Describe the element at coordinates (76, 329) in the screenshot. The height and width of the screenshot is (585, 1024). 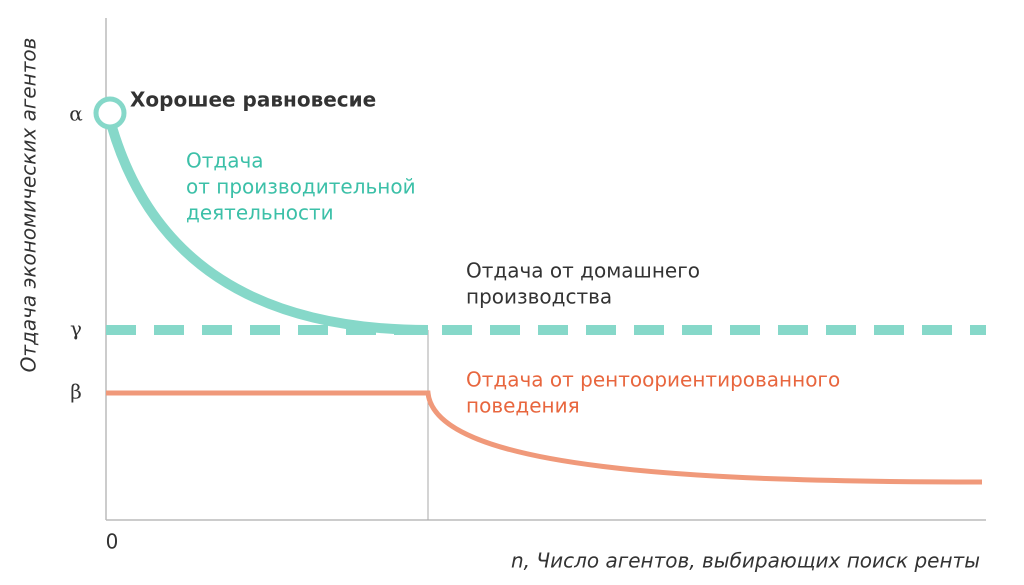
I see `gamma-marker: γ` at that location.